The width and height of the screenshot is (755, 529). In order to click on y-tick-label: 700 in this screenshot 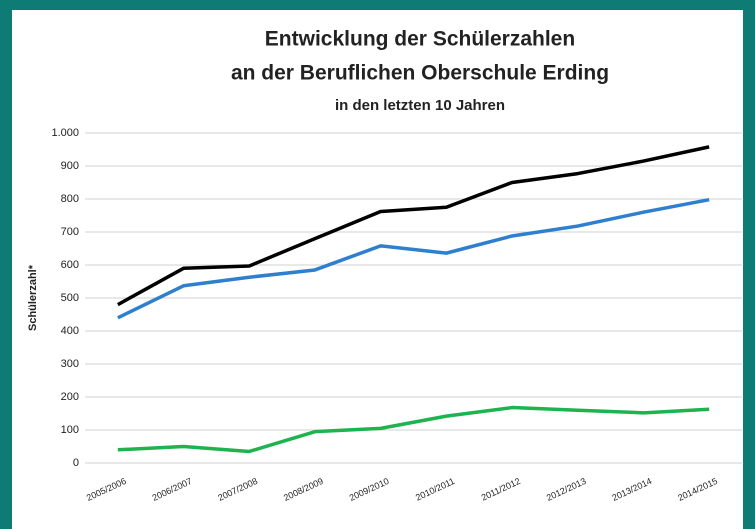, I will do `click(70, 232)`.